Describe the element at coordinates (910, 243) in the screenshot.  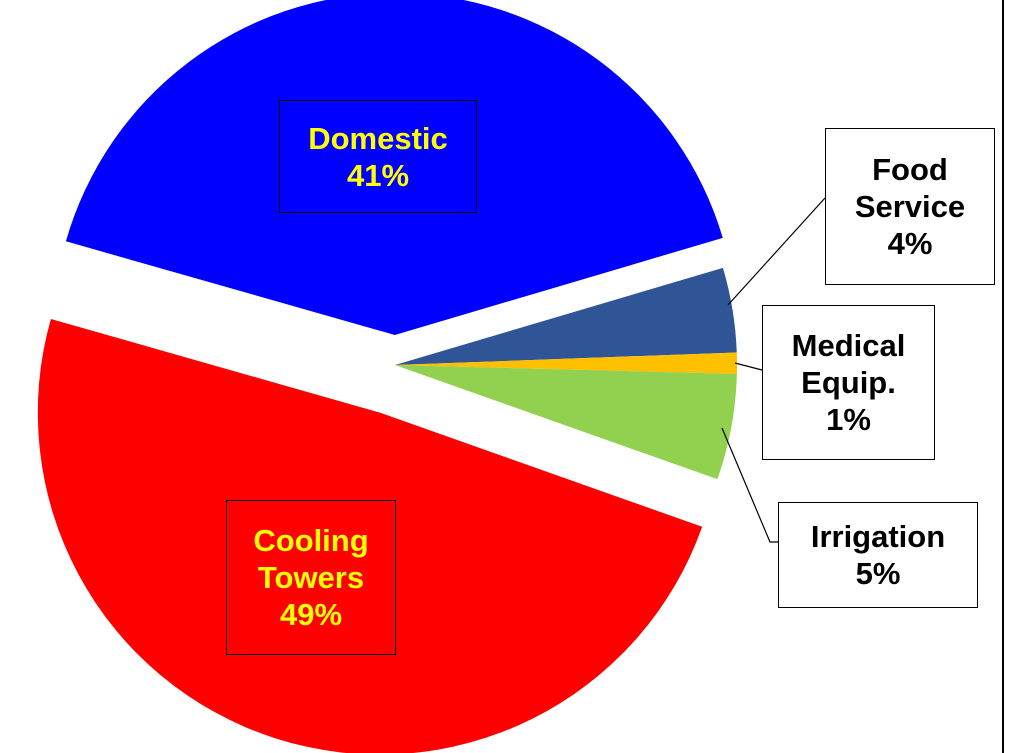
I see `value-label: 4%` at that location.